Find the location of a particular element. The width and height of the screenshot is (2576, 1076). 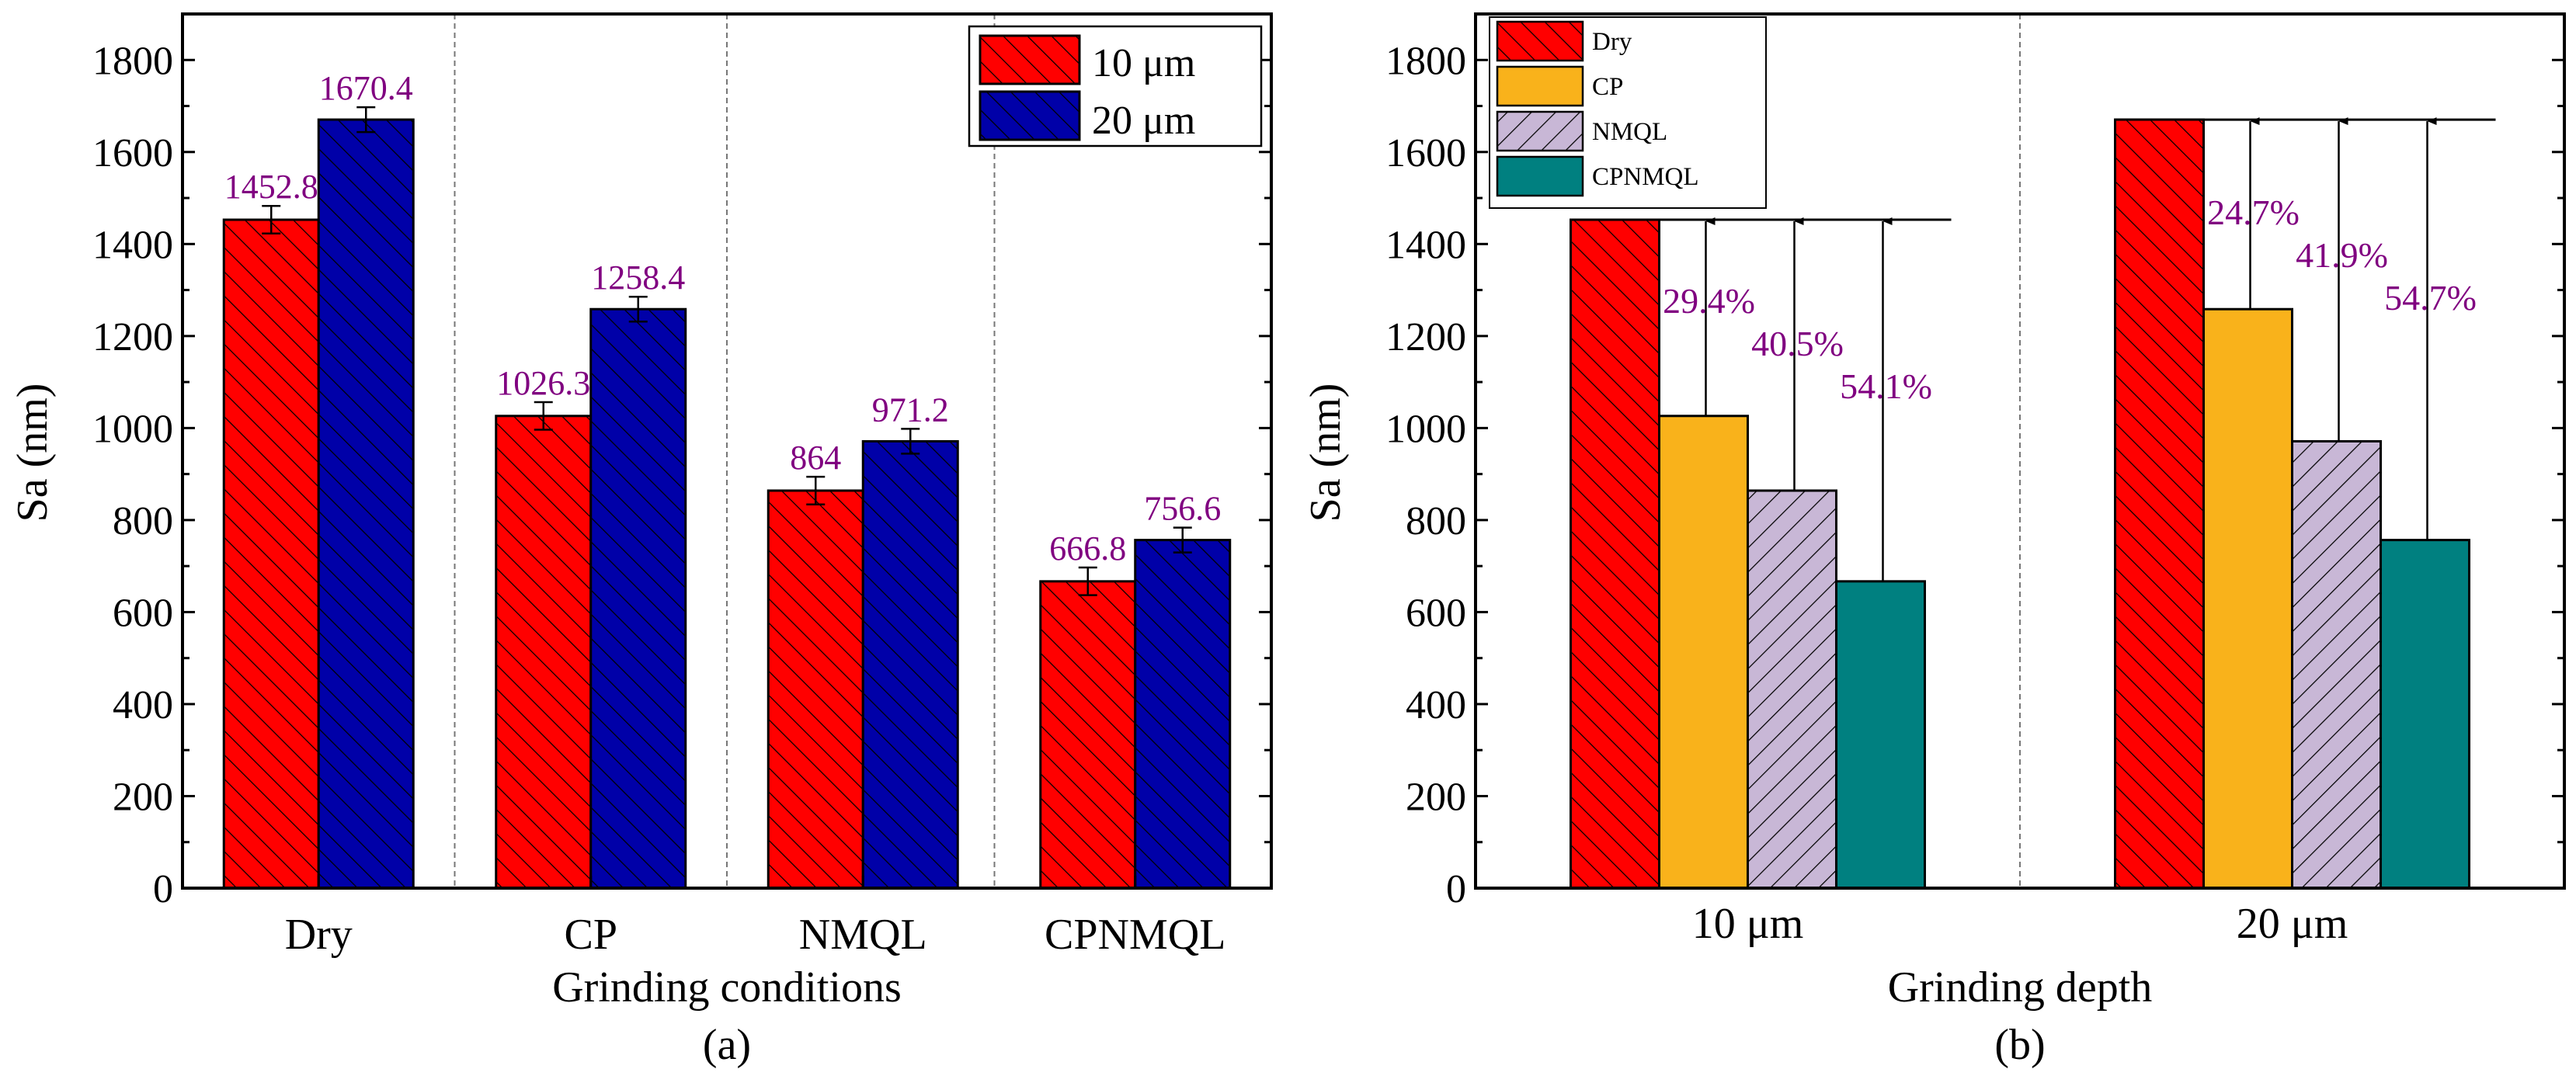

legend-label-nmql: NMQL is located at coordinates (1629, 132).